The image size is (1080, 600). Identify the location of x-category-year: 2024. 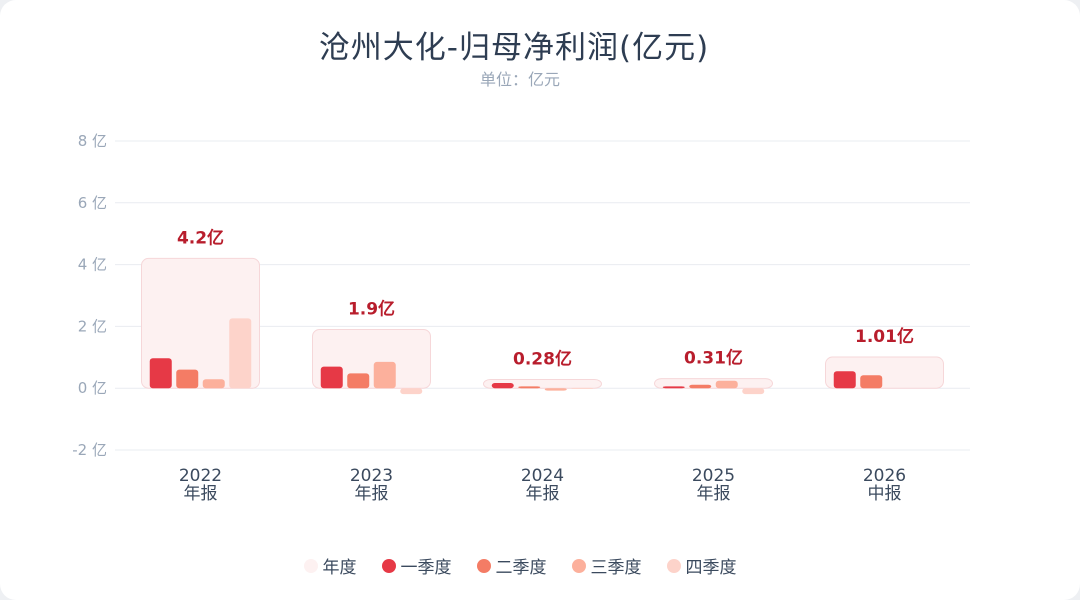
(542, 476).